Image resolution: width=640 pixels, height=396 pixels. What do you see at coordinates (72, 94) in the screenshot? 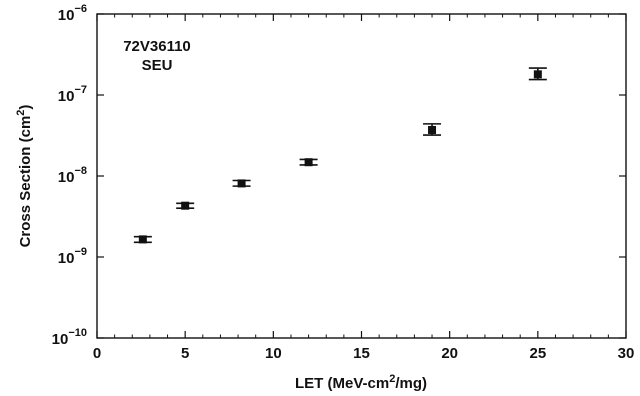
I see `y-tick-label: 10⁻⁷` at bounding box center [72, 94].